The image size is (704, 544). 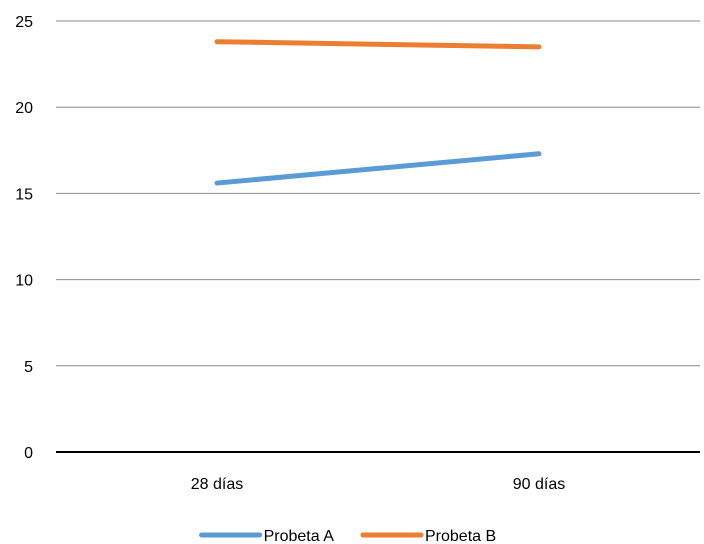 I want to click on x-tick-label: 28 días, so click(x=217, y=484).